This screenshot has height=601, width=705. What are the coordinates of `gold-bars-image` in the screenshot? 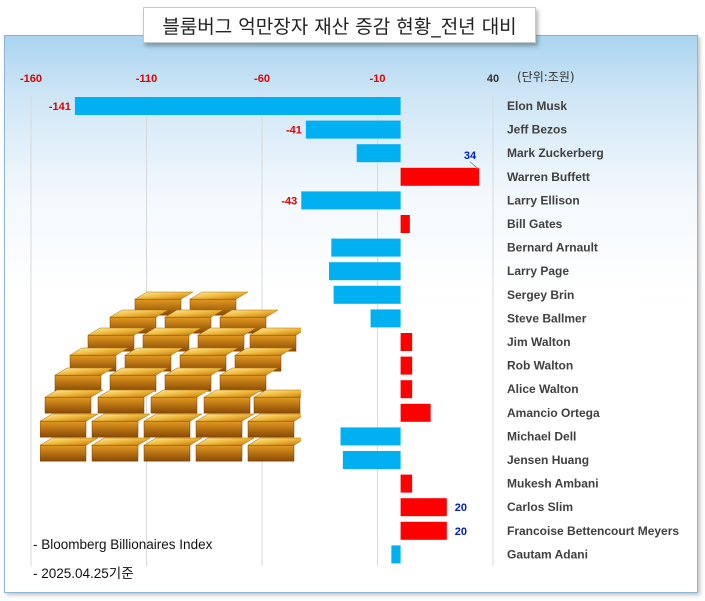 It's located at (170, 376).